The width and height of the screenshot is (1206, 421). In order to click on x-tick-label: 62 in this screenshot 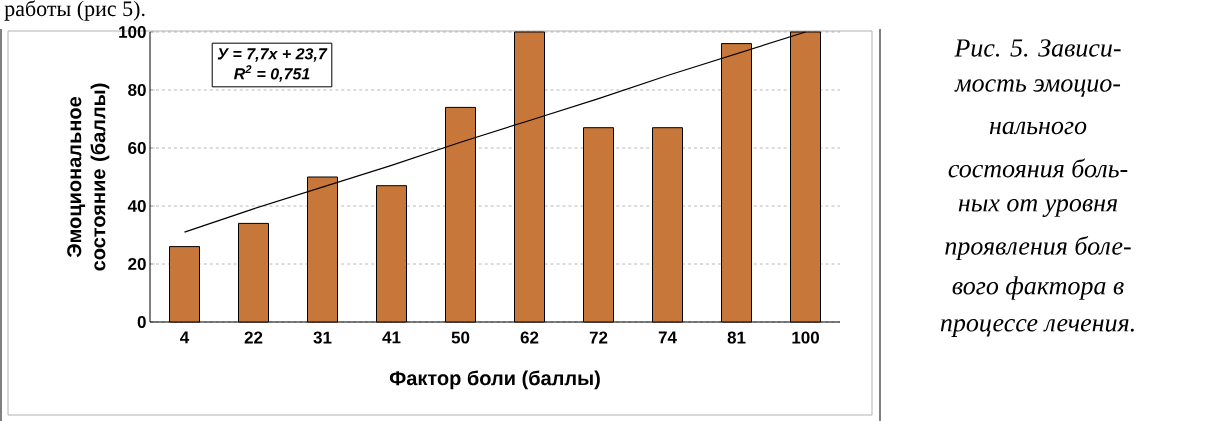, I will do `click(529, 337)`.